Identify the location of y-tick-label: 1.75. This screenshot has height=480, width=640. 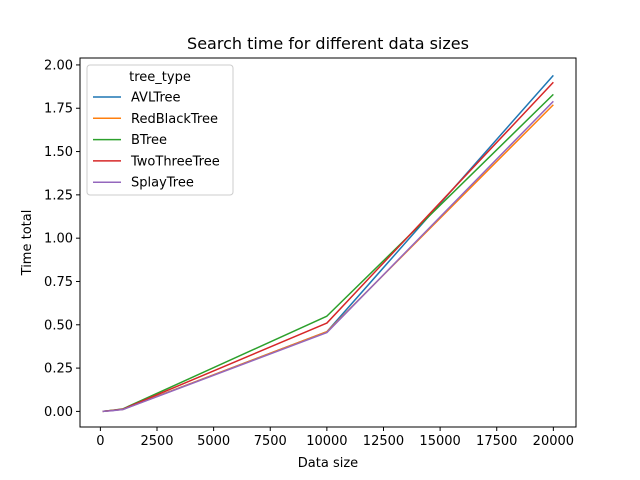
(58, 109).